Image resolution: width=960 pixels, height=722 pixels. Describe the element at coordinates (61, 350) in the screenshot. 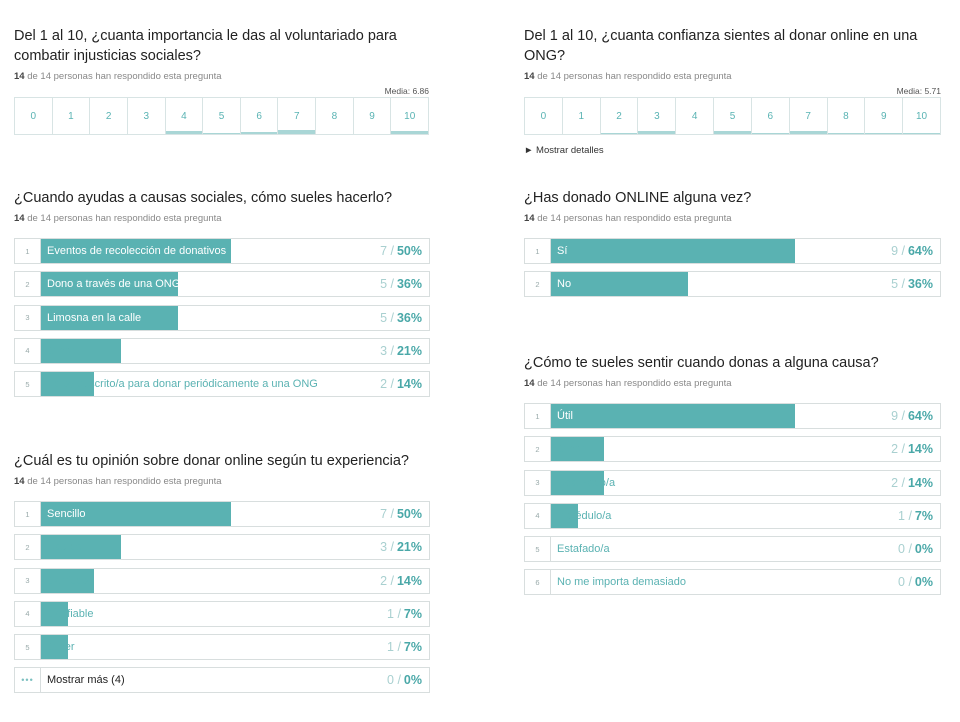

I see `answer-label: Other` at that location.